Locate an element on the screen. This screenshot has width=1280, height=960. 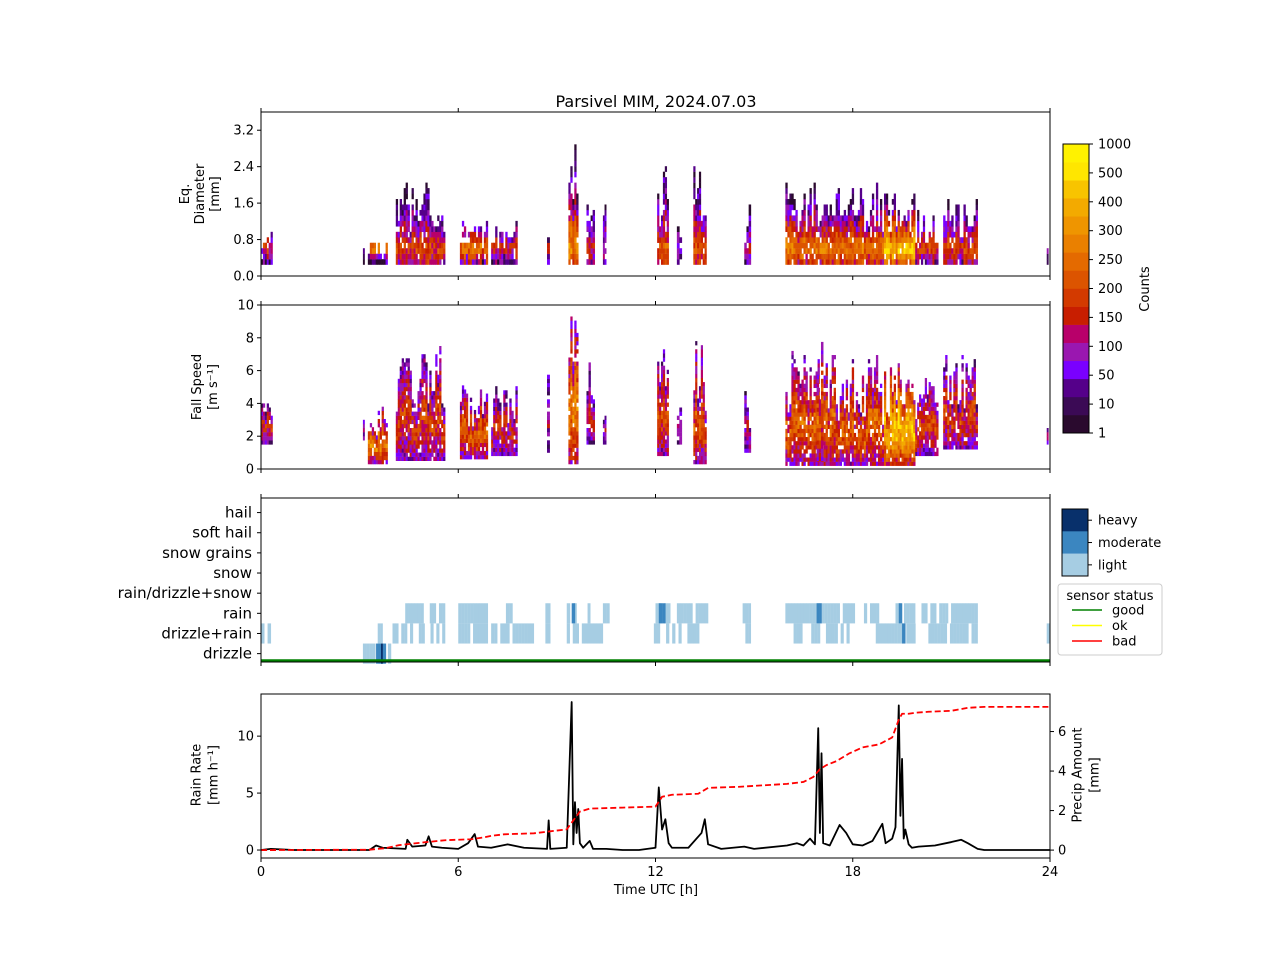
colorbar-tick-label: 1 is located at coordinates (1102, 434).